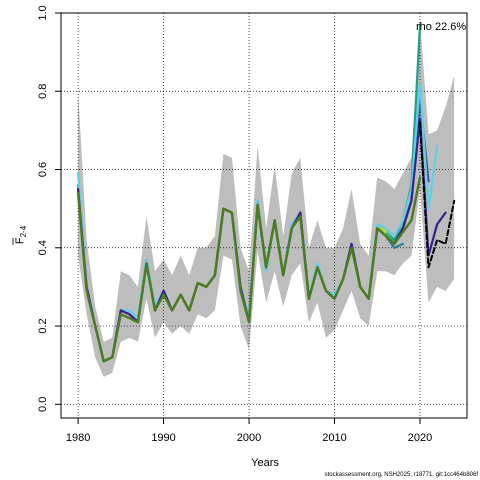 The width and height of the screenshot is (480, 480). What do you see at coordinates (20, 240) in the screenshot?
I see `y-axis-title-main: F` at bounding box center [20, 240].